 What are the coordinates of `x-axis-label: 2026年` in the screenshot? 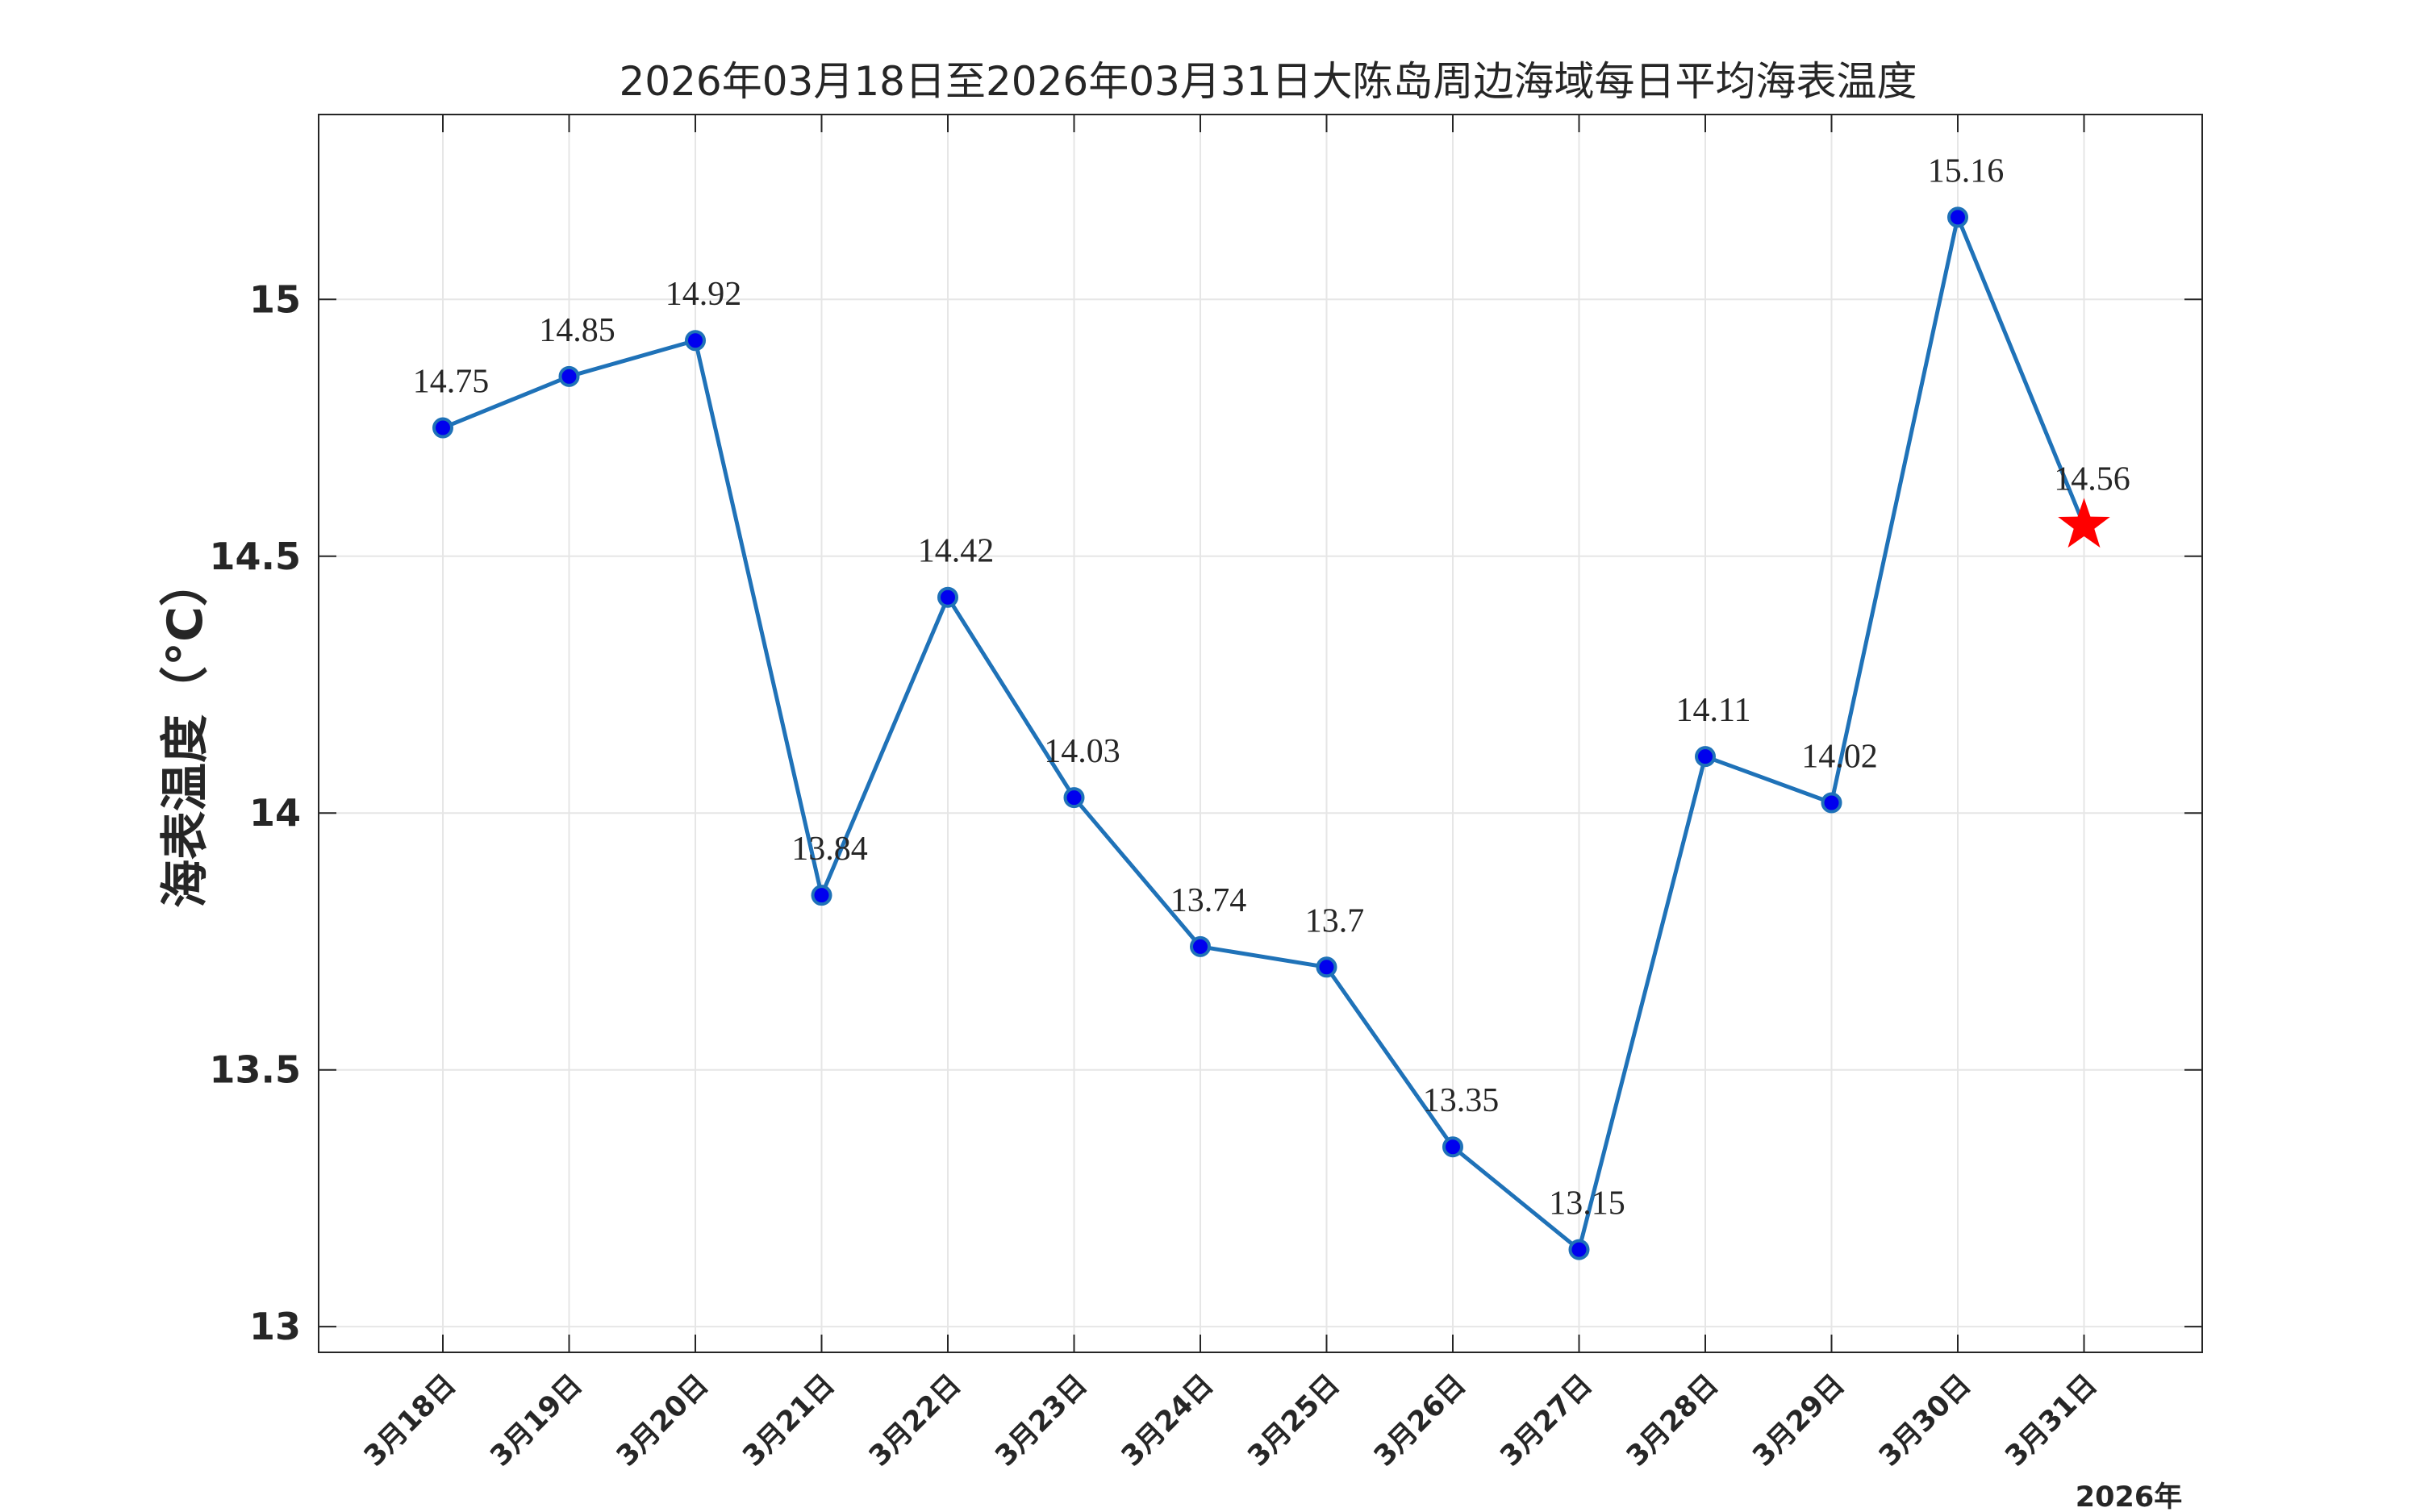 It's located at (2129, 1496).